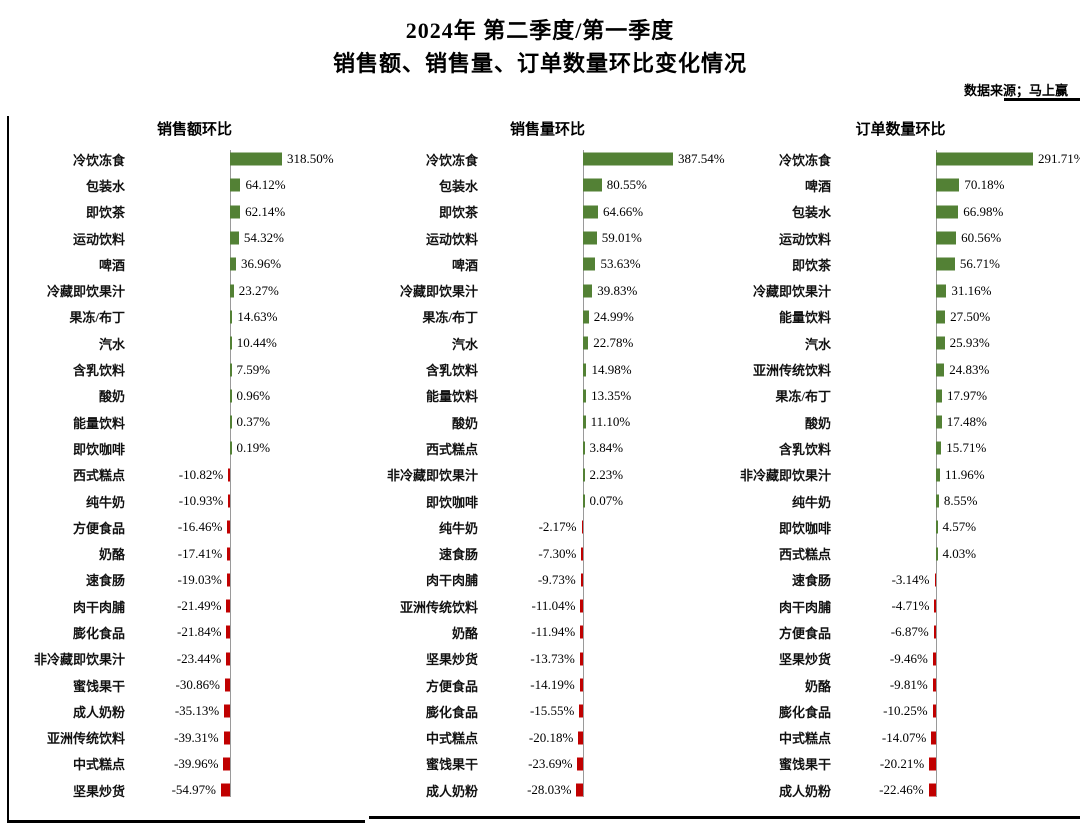  Describe the element at coordinates (194, 501) in the screenshot. I see `bar-row: 纯牛奶 -10.93%` at that location.